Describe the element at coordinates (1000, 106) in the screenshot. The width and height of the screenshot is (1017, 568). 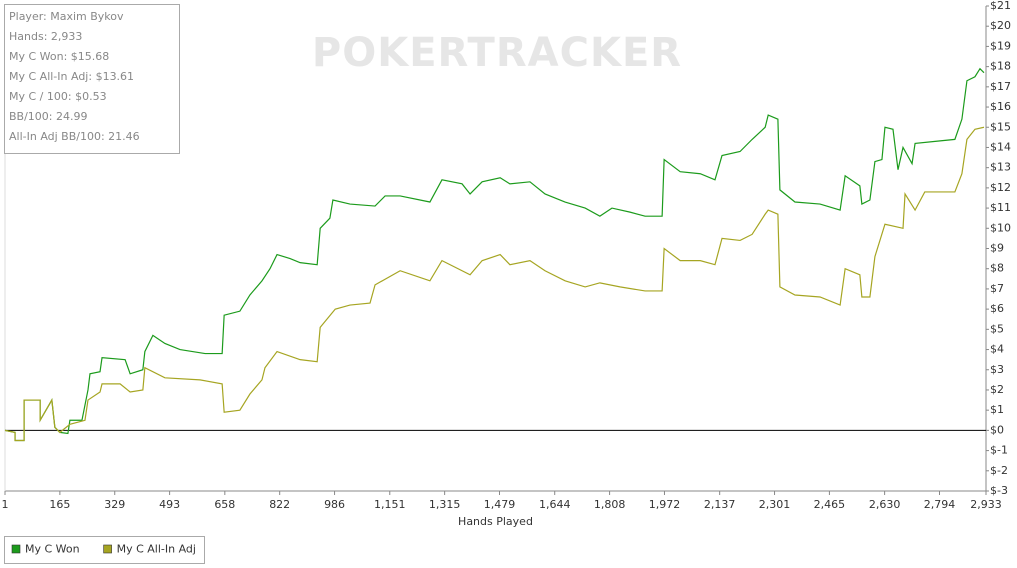
I see `y-tick-label: $16` at that location.